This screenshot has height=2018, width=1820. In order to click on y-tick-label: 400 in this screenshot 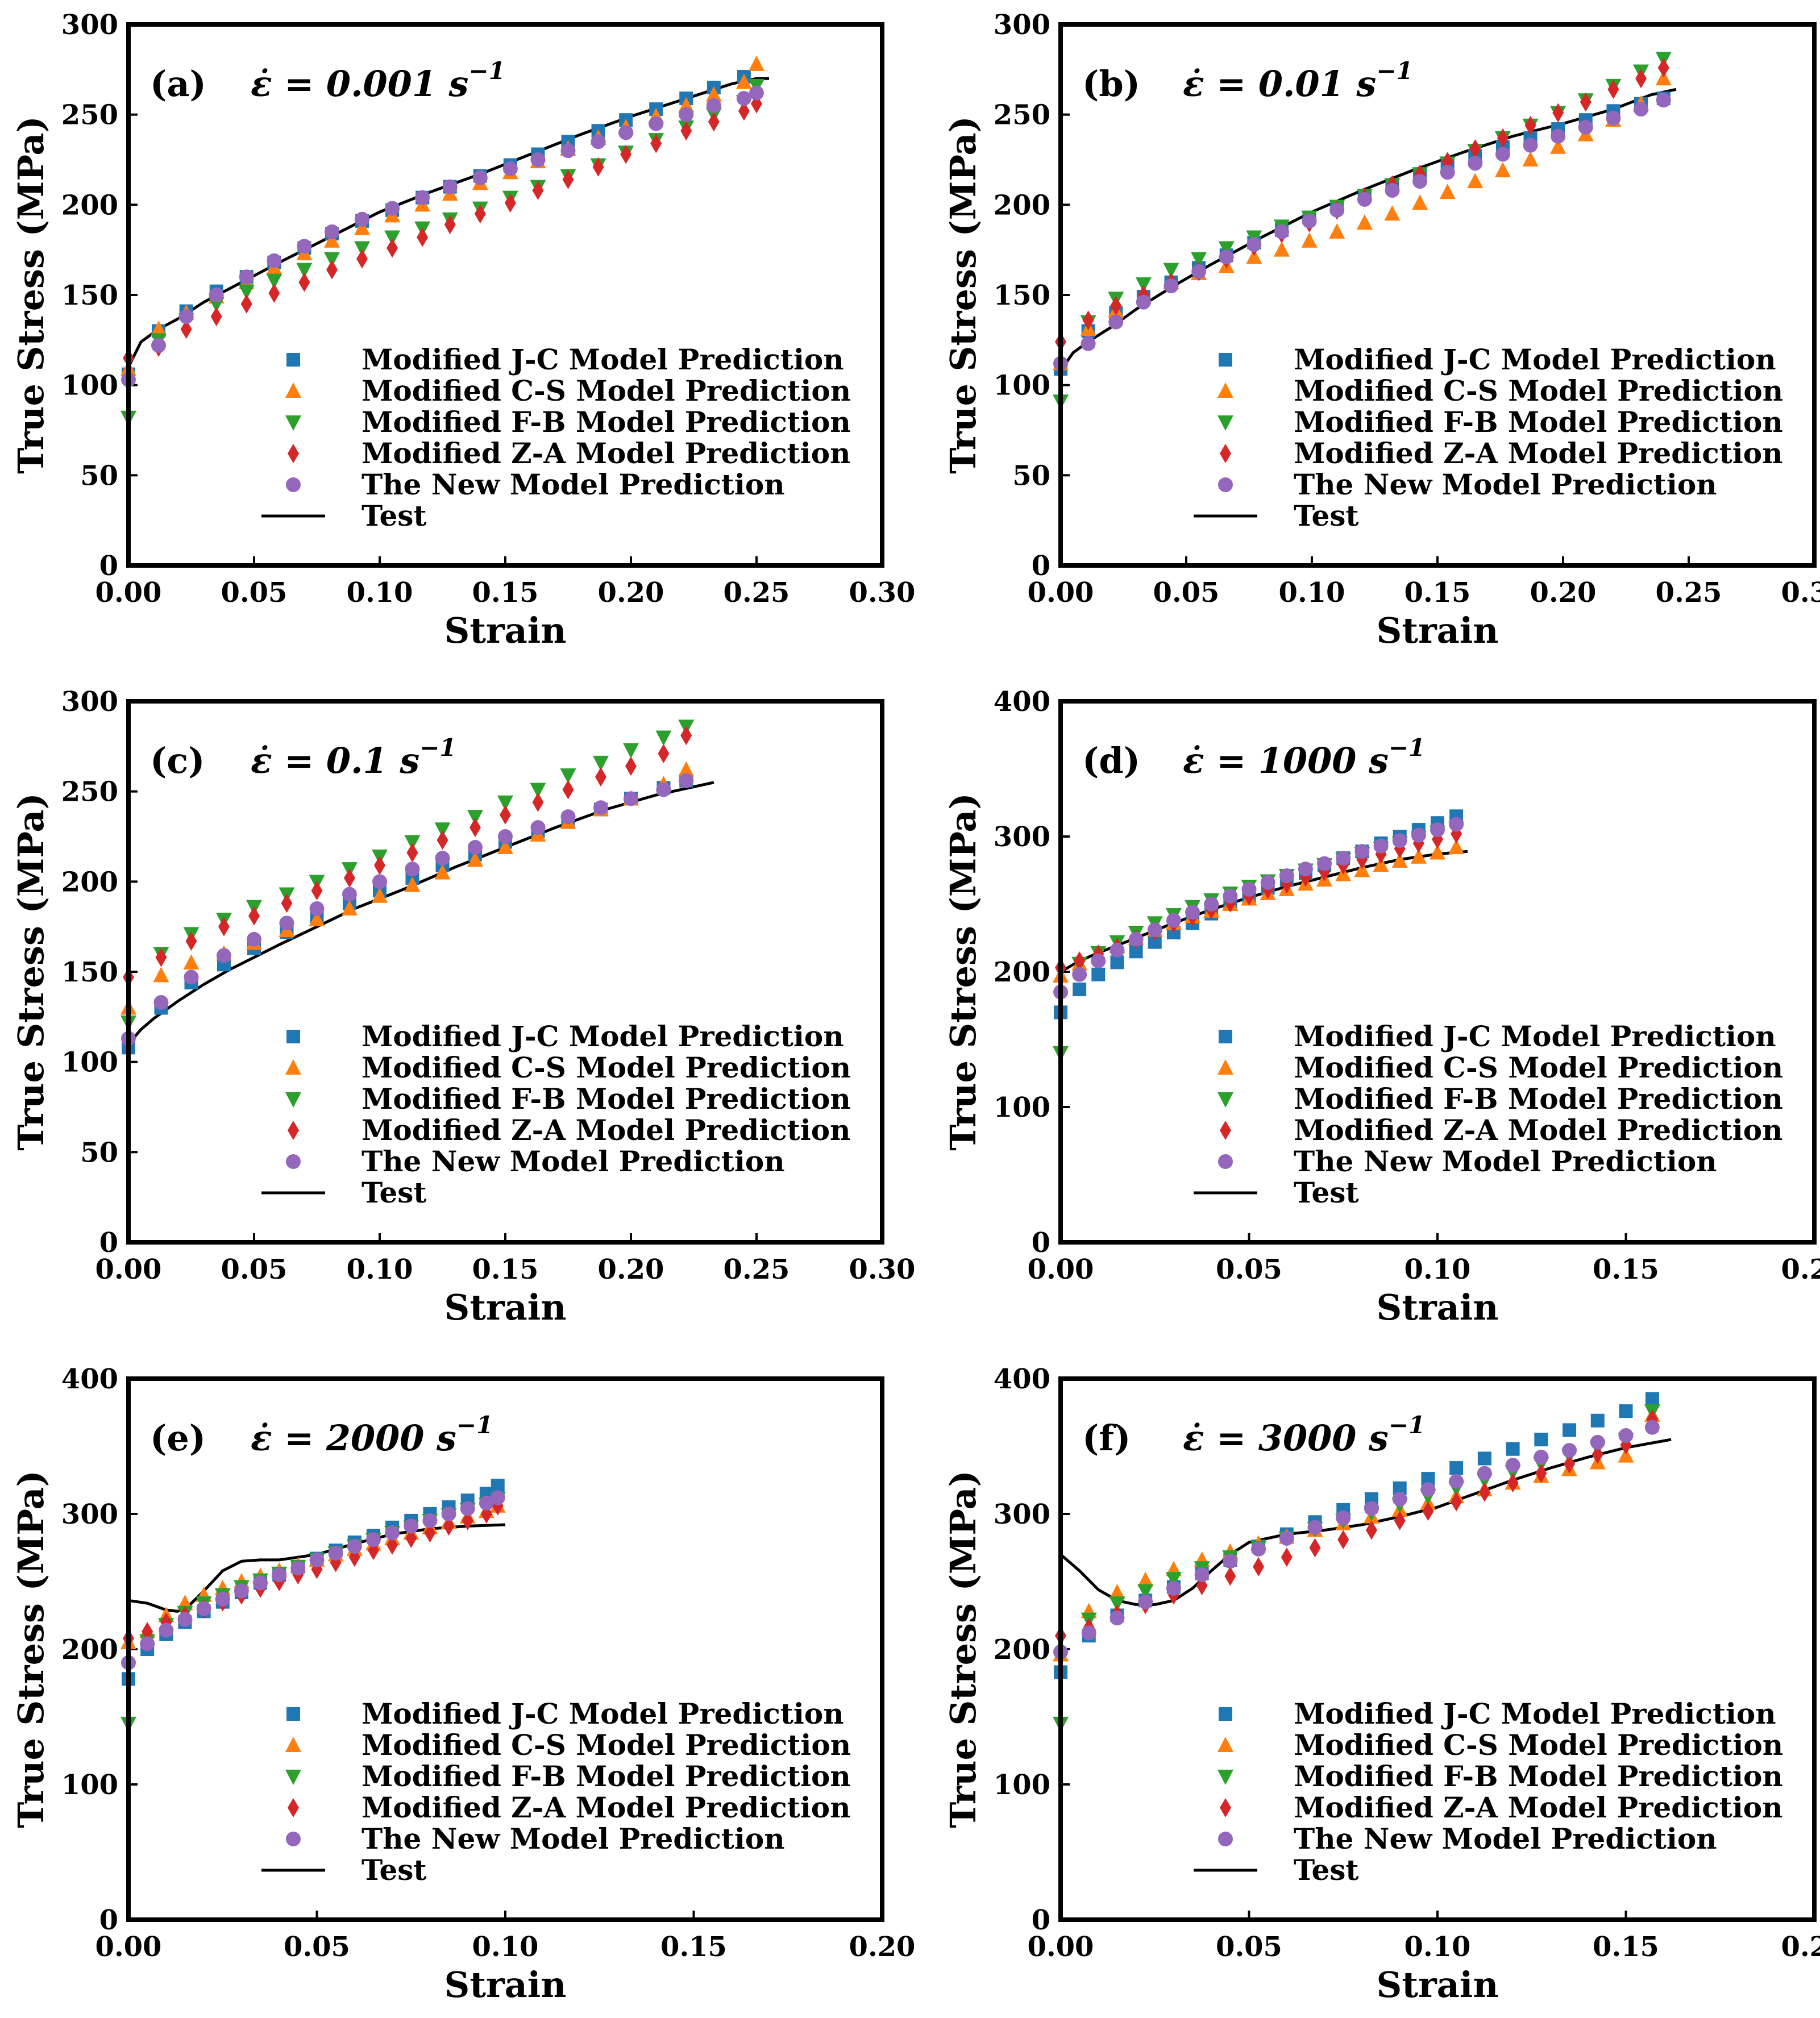, I will do `click(1022, 1379)`.